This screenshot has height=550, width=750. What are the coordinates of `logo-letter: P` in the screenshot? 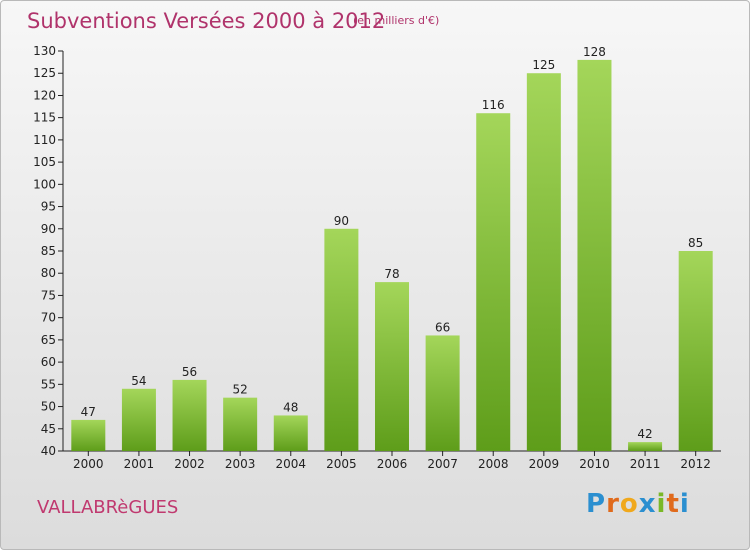 It's located at (596, 504).